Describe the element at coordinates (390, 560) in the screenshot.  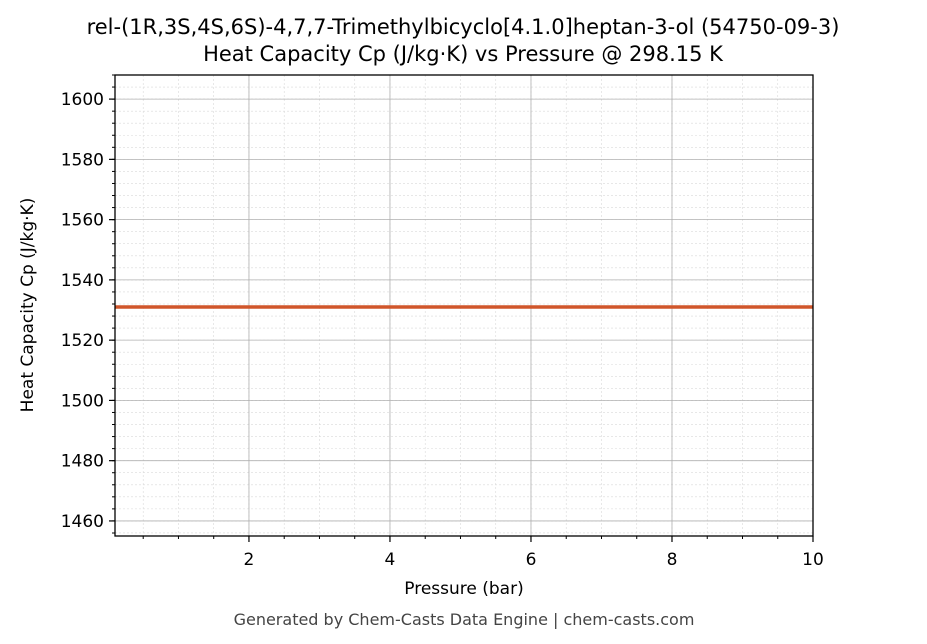
I see `x-tick-label: 4` at that location.